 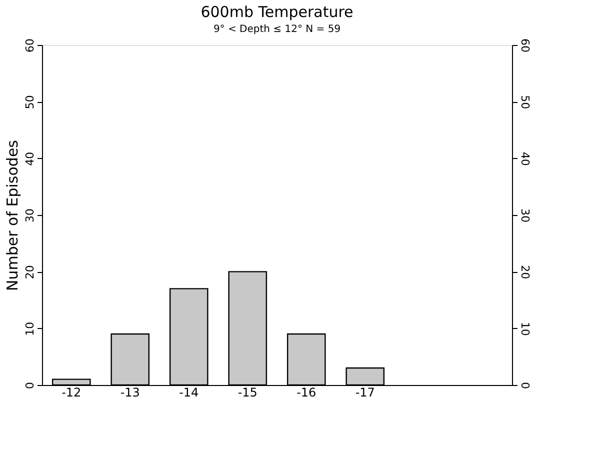 What do you see at coordinates (248, 393) in the screenshot?
I see `x-tick-label: -15` at bounding box center [248, 393].